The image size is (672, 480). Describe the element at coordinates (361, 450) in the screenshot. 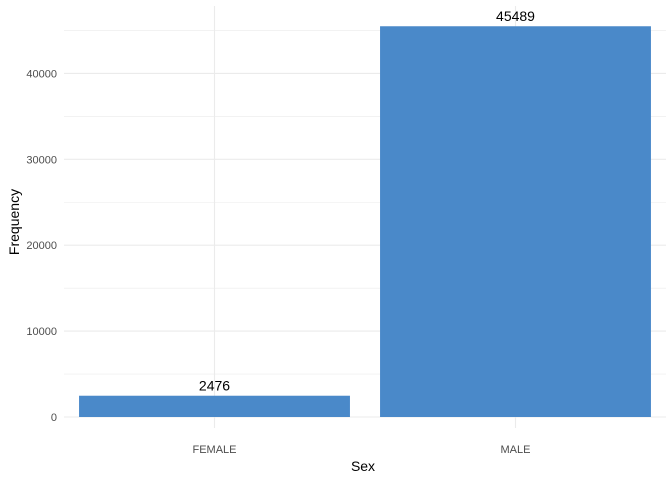

I see `x-axis-ticks: FEMALE MALE` at that location.